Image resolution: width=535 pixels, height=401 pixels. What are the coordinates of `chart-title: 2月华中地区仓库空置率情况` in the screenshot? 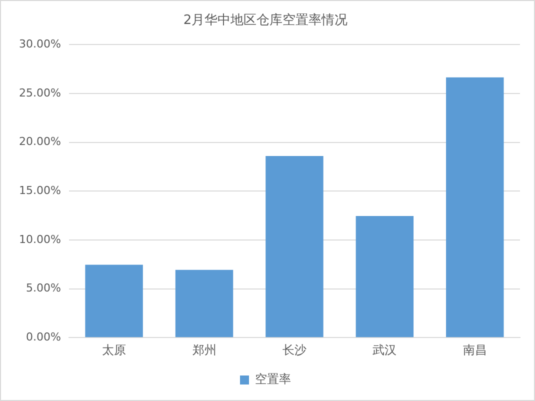 It's located at (265, 20).